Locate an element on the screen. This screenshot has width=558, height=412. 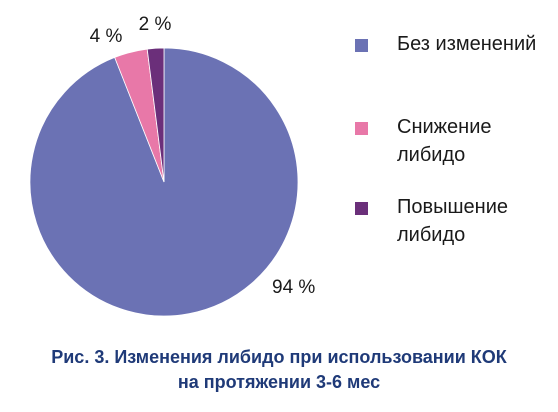
legend-swatch-no-change is located at coordinates (361, 45).